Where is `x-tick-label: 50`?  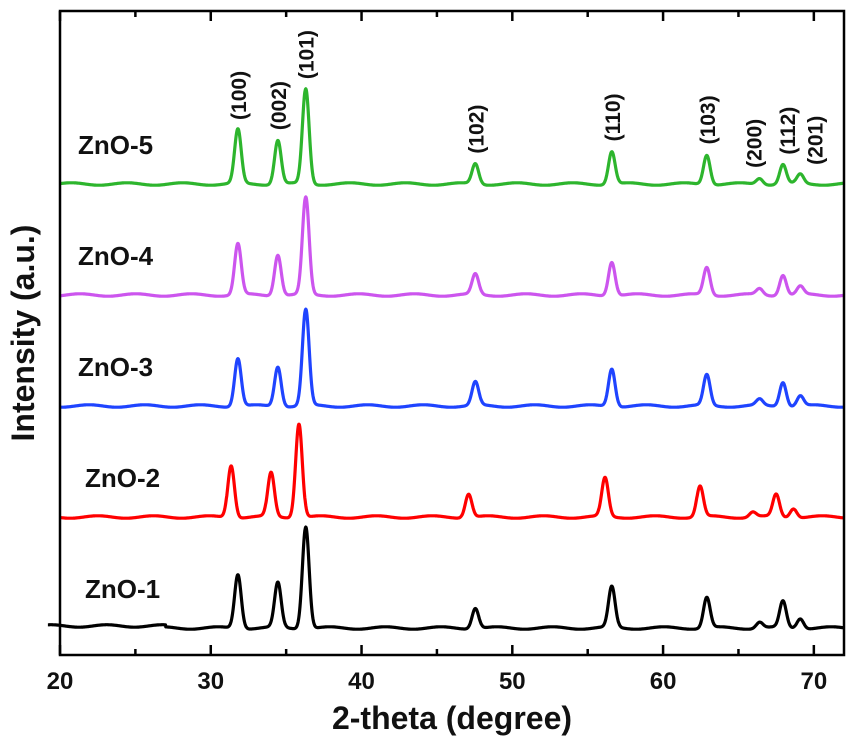
x-tick-label: 50 is located at coordinates (512, 681).